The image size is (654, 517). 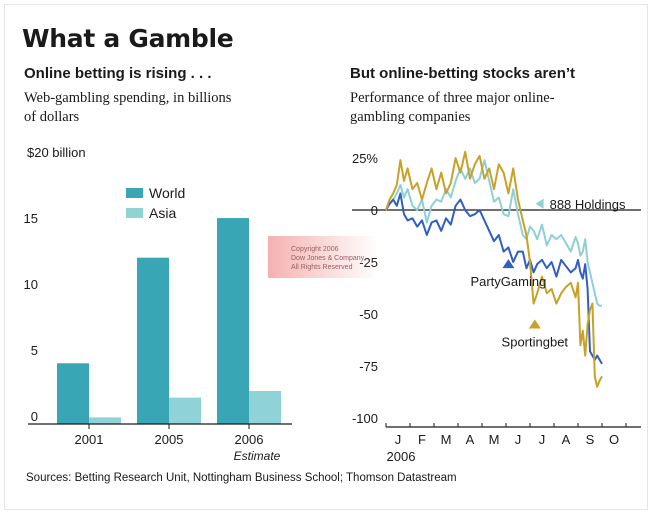 What do you see at coordinates (508, 264) in the screenshot?
I see `annotation-marker-partygaming` at bounding box center [508, 264].